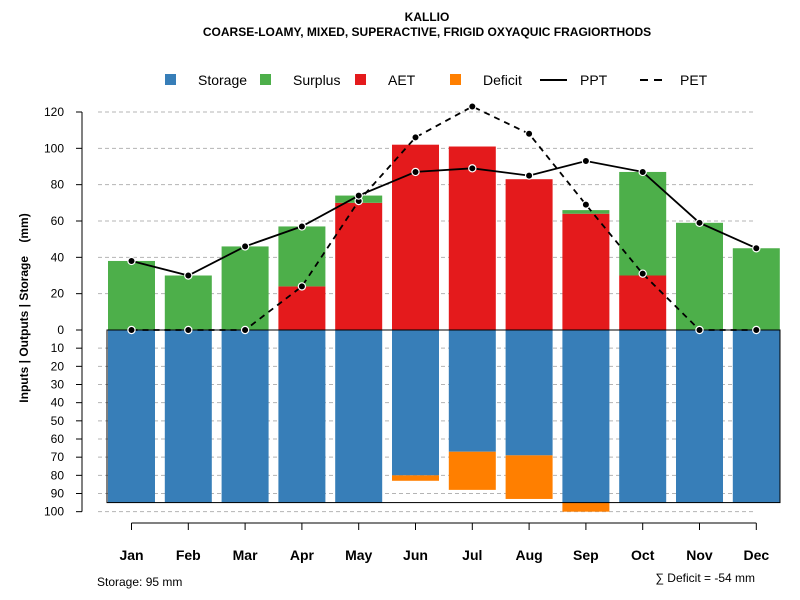  I want to click on y-tick-label: 70, so click(58, 457).